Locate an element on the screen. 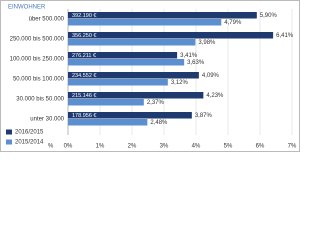 The width and height of the screenshot is (320, 240). x-tick-label: 7% is located at coordinates (292, 147).